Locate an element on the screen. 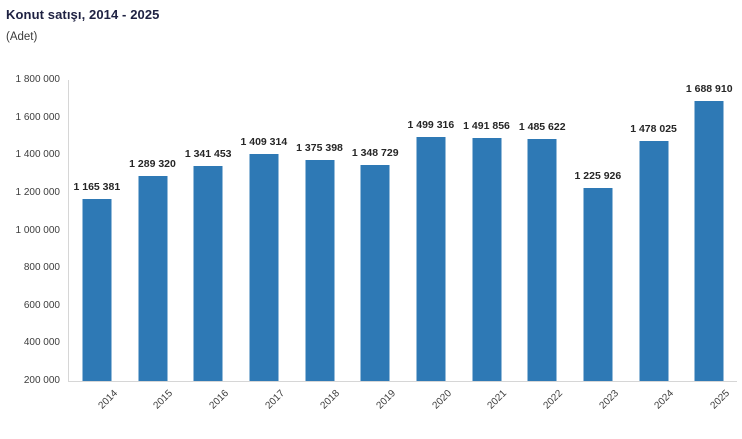  bar-value-label-2024: 1 478 025 is located at coordinates (653, 128).